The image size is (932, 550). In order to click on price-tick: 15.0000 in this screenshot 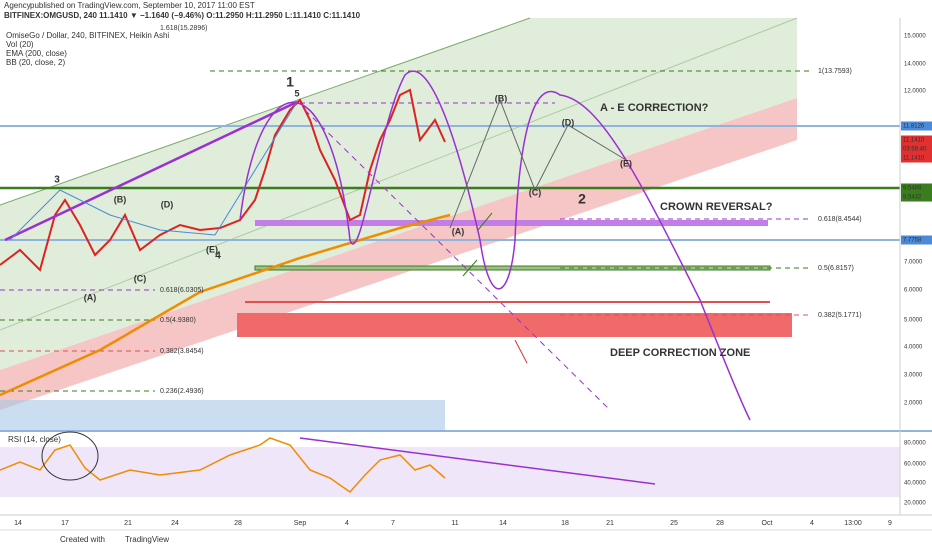, I will do `click(915, 37)`.